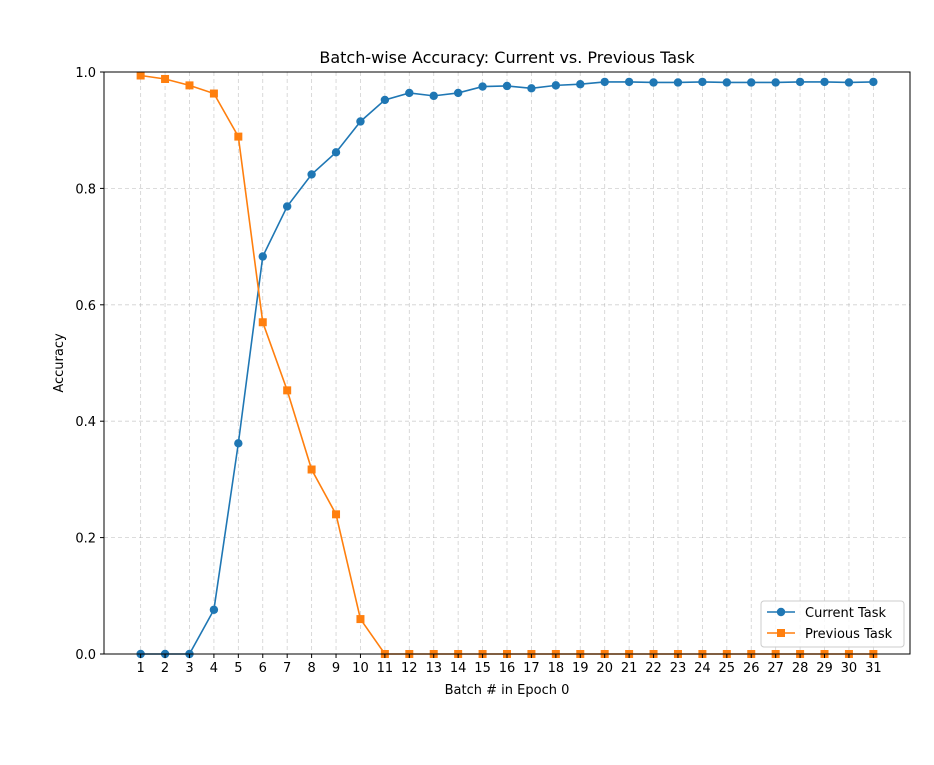 Image resolution: width=934 pixels, height=765 pixels. Describe the element at coordinates (458, 668) in the screenshot. I see `x-tick-label: 14` at that location.